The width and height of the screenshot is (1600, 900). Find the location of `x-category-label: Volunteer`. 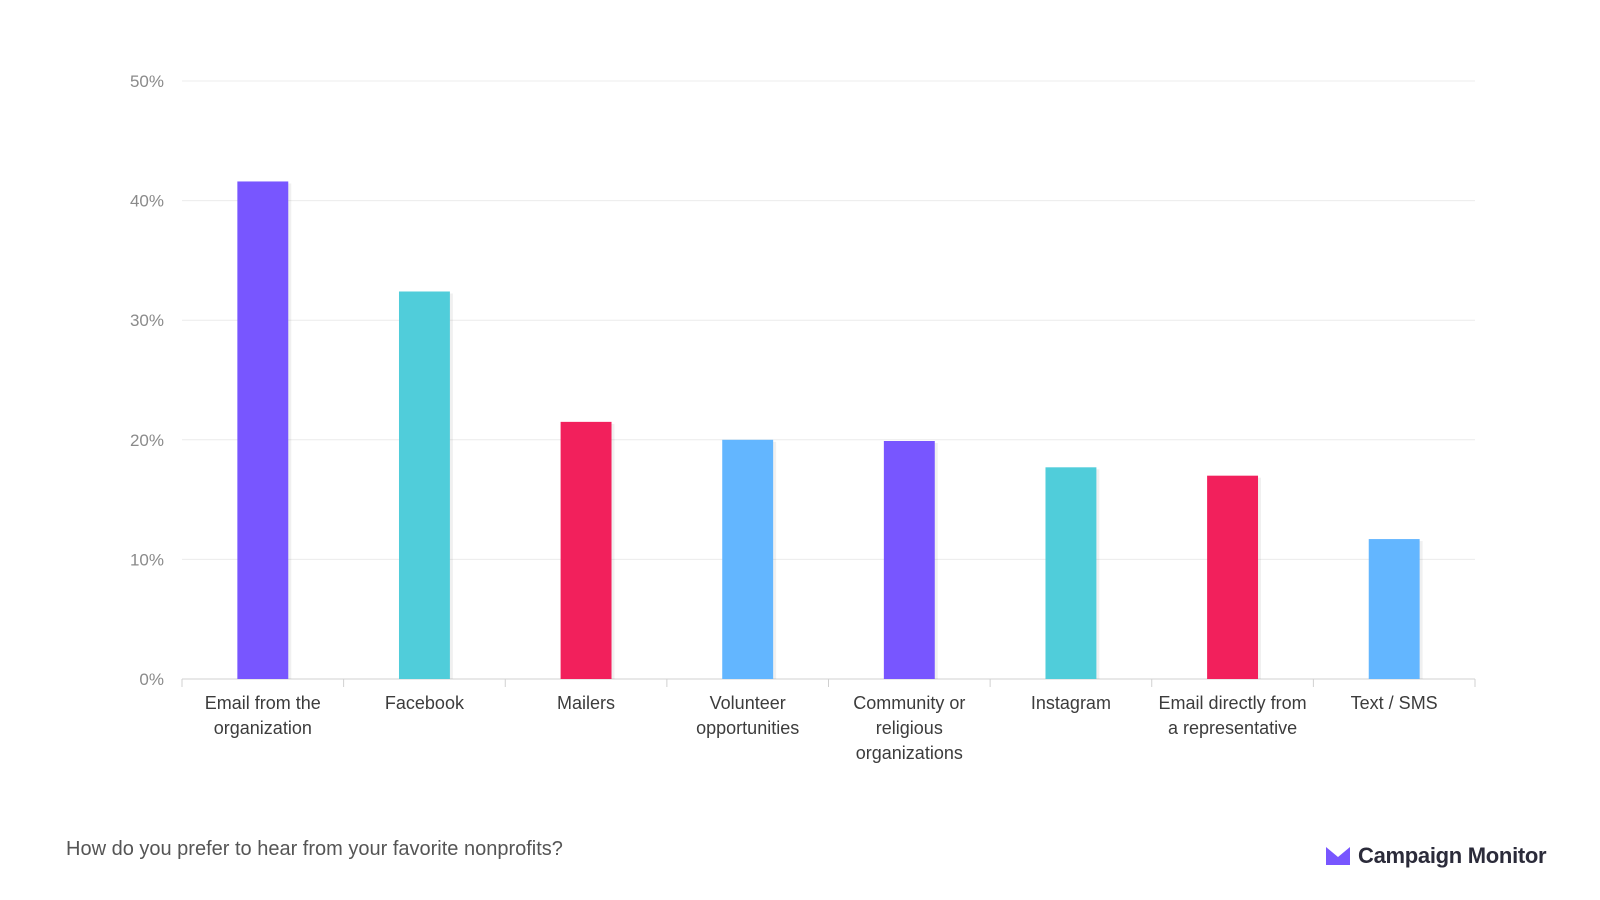

x-category-label: Volunteer is located at coordinates (748, 703).